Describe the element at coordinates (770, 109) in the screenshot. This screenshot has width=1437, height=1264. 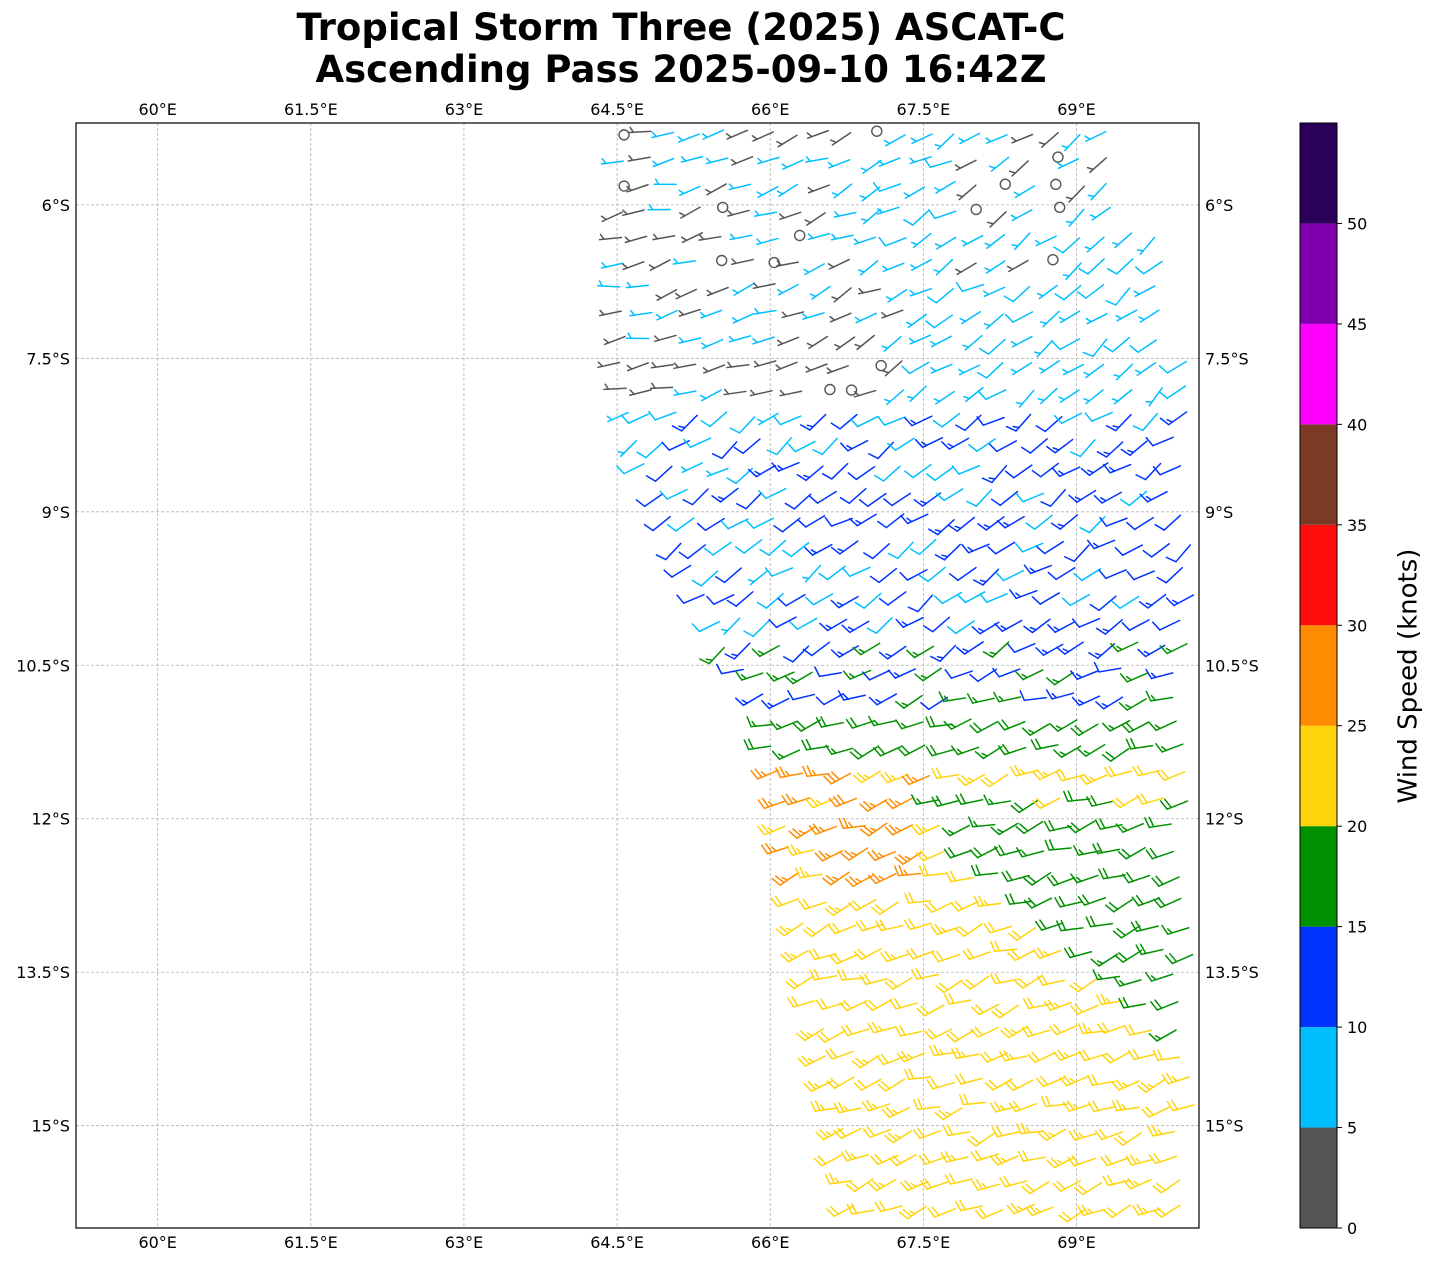
I see `longitude-label-top: 66°E` at that location.